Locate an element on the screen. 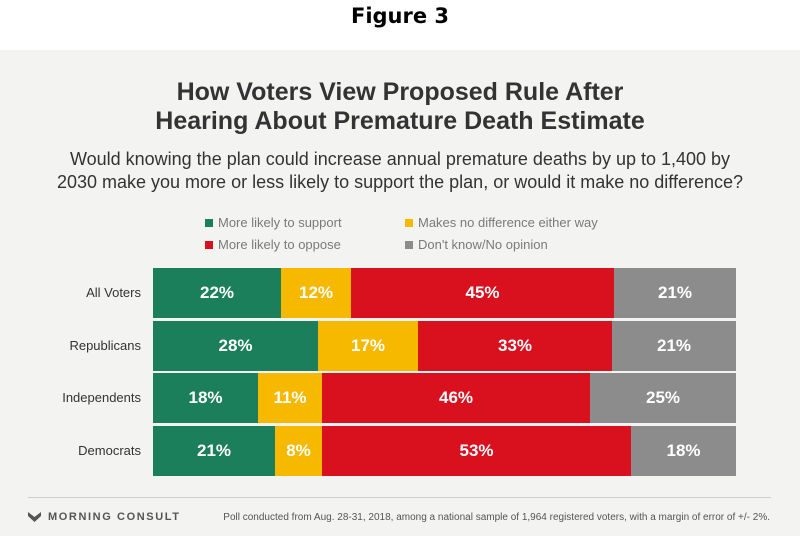  data-label-republicans-support: 28% is located at coordinates (235, 345).